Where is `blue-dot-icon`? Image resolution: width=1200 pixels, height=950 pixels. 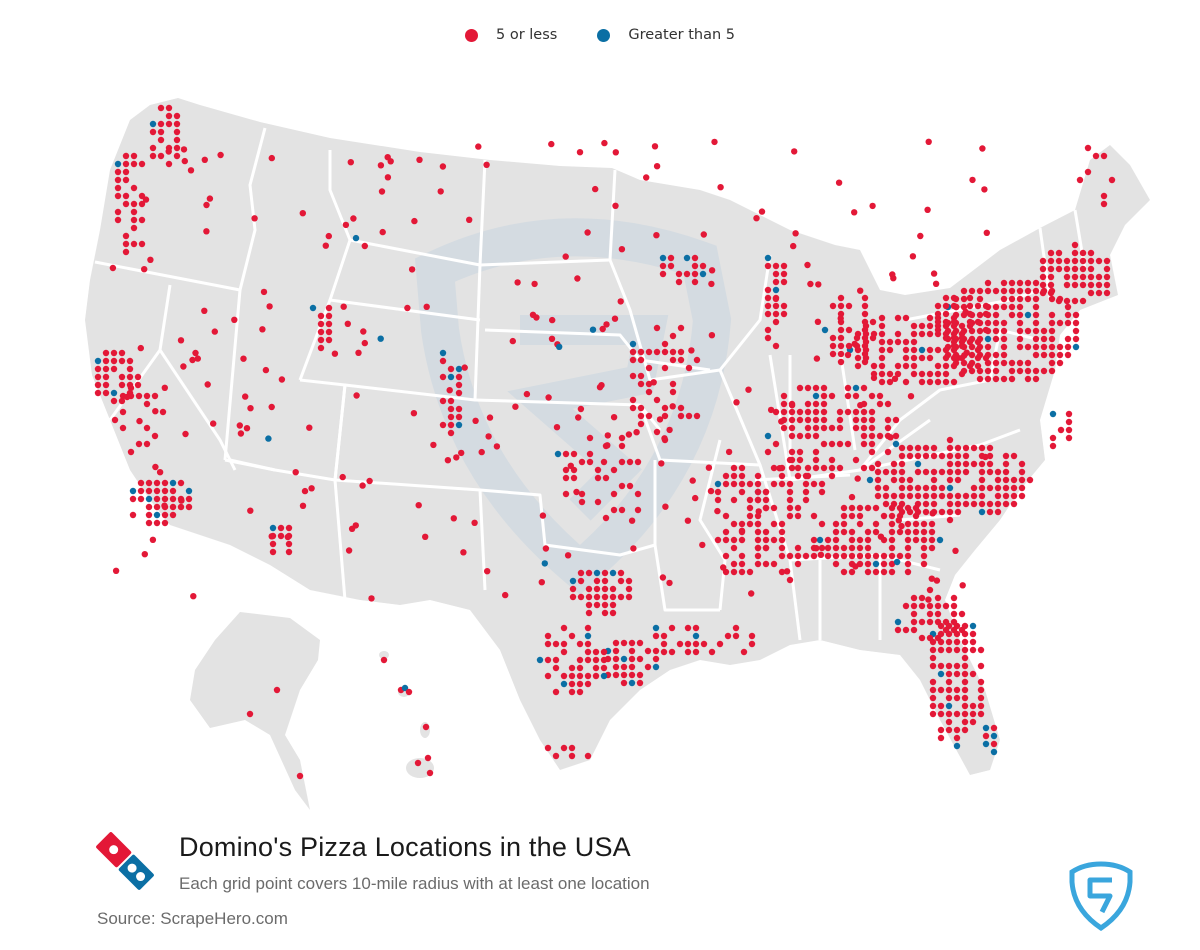
blue-dot-icon is located at coordinates (604, 35).